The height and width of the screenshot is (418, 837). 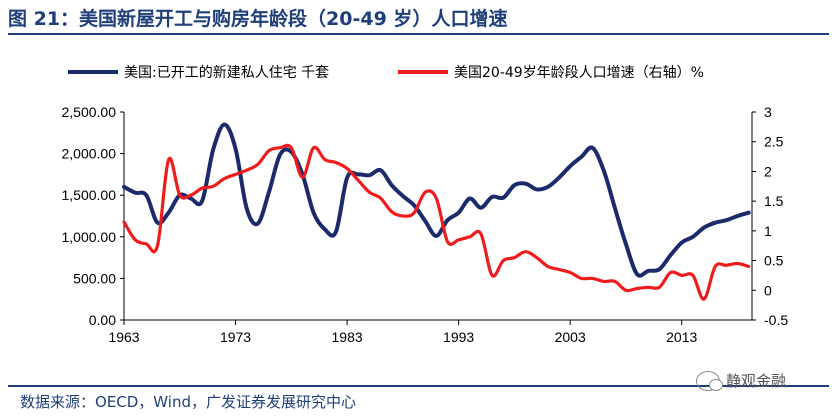 I want to click on wechat-icon, so click(x=709, y=380).